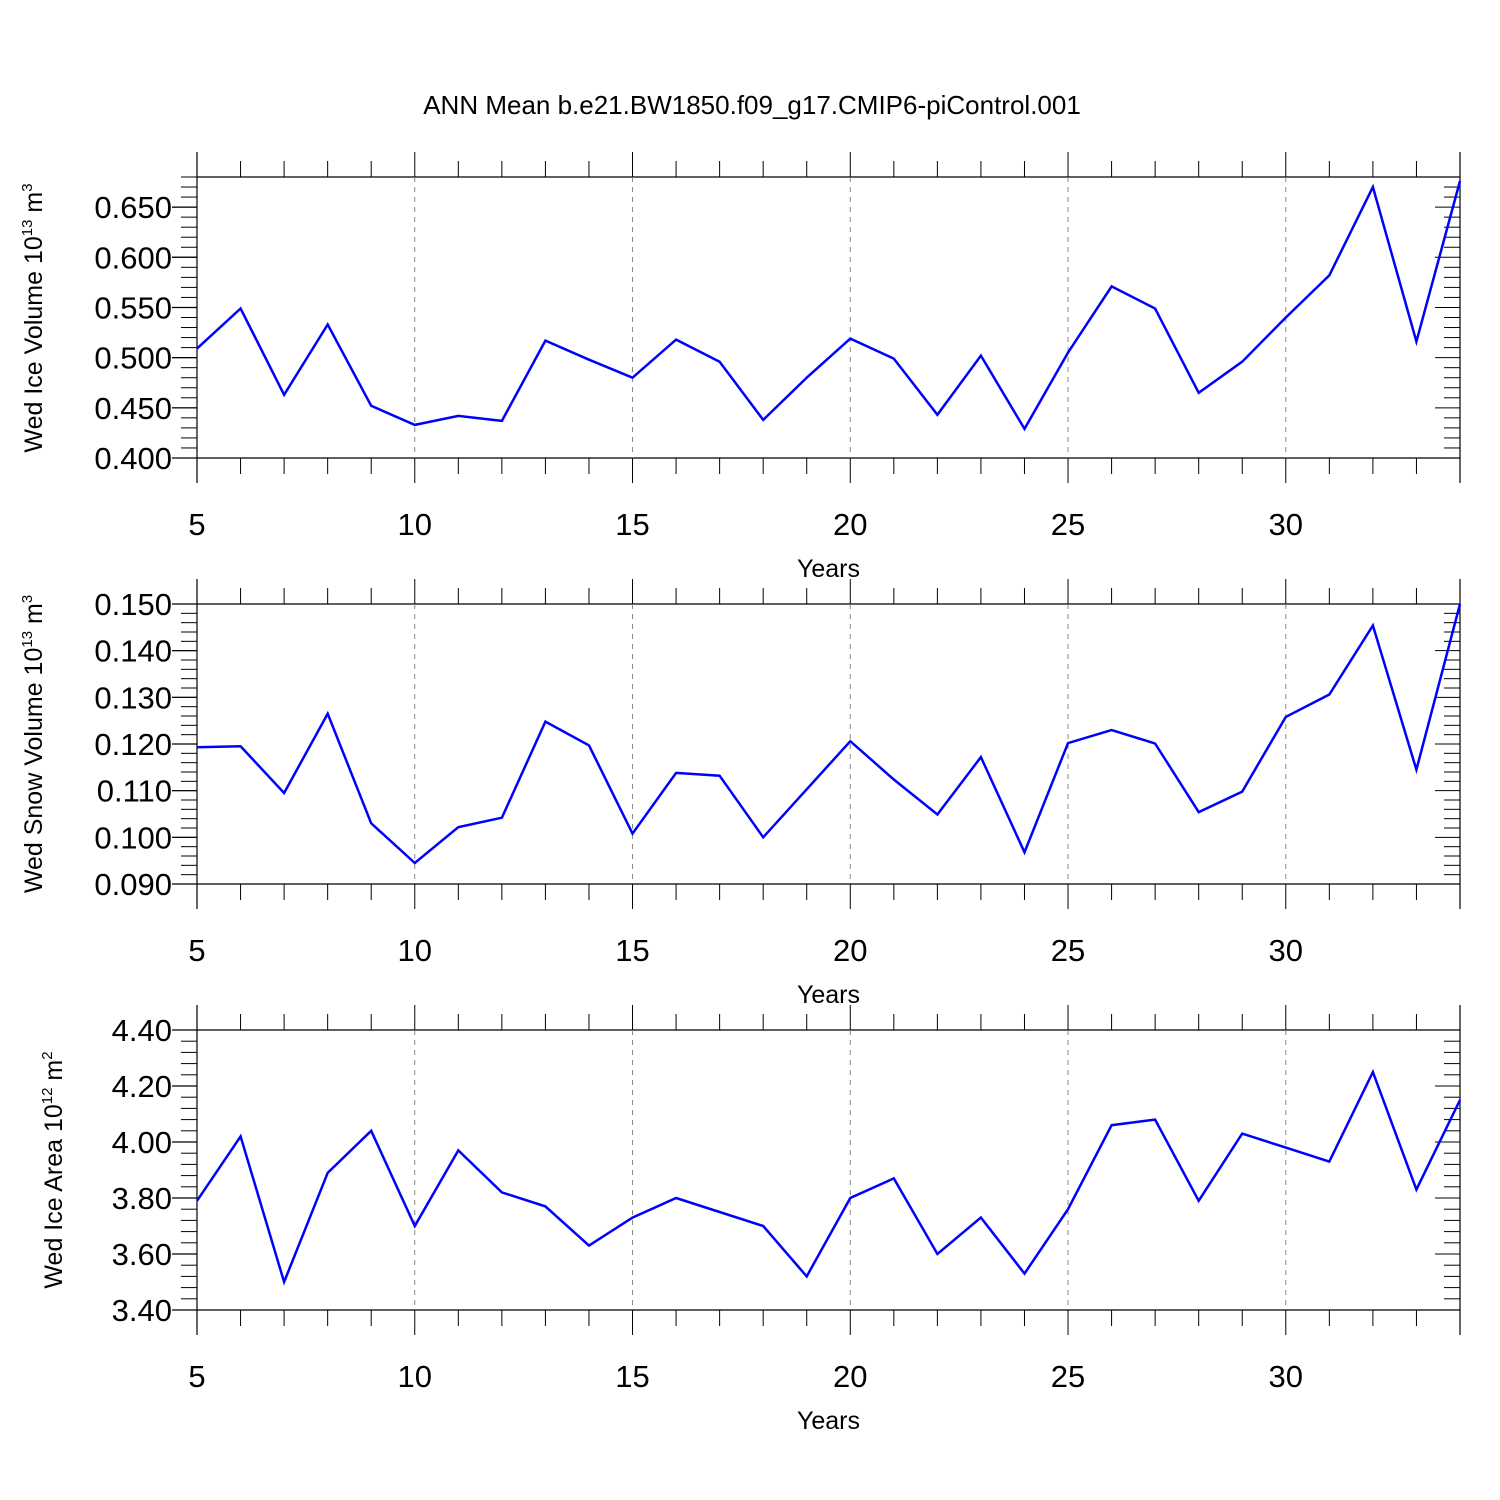  I want to click on y-tick-label: 0.550, so click(133, 307).